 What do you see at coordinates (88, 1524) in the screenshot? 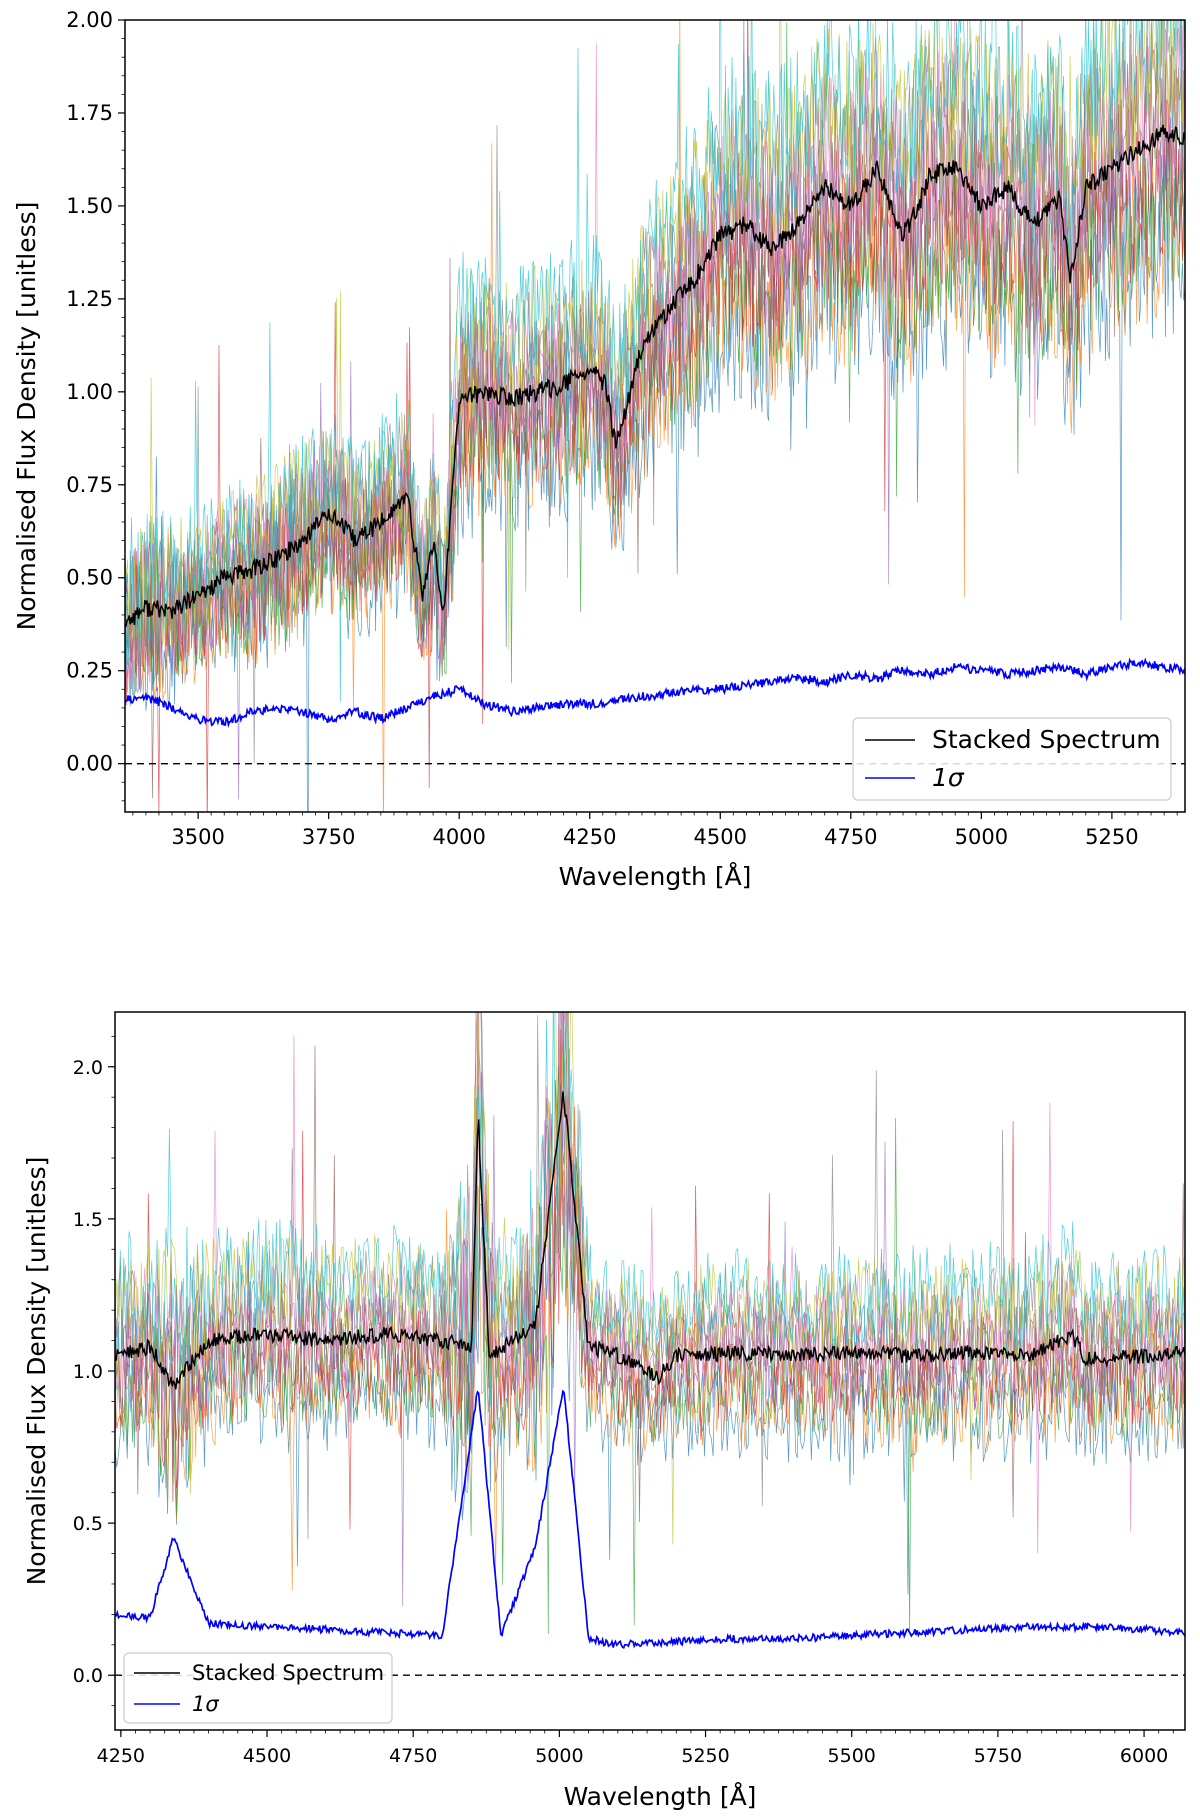
I see `y-tick-label: 0.5` at bounding box center [88, 1524].